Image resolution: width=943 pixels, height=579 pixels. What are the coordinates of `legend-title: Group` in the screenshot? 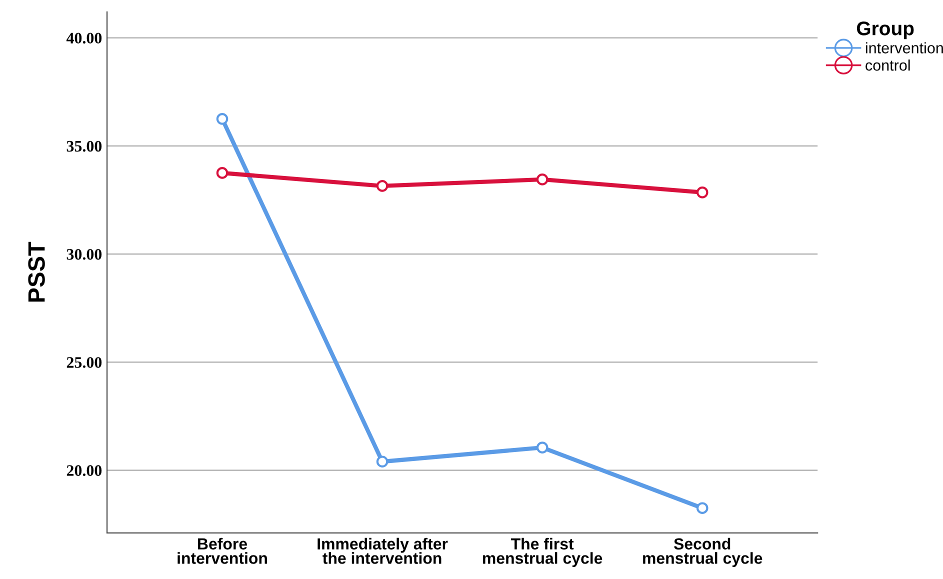 It's located at (885, 31).